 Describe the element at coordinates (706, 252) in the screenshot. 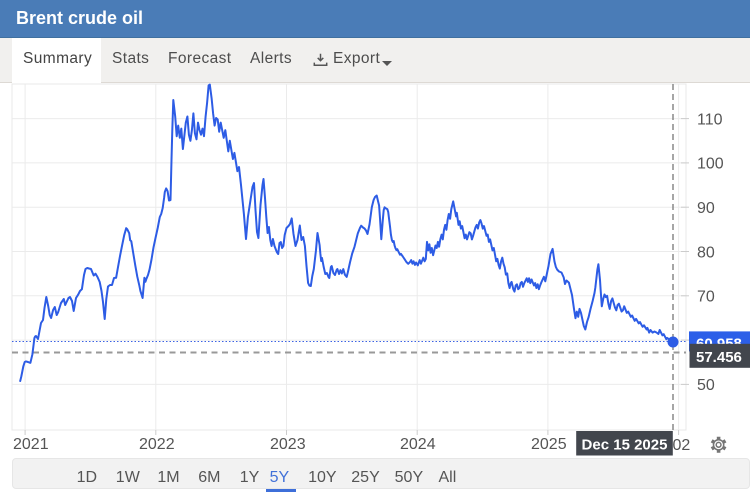

I see `svg-text: 80` at that location.